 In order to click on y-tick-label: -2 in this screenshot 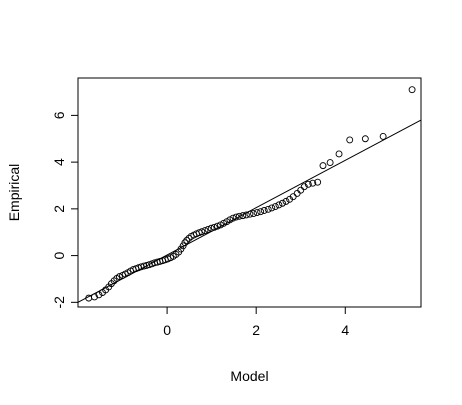, I will do `click(59, 302)`.